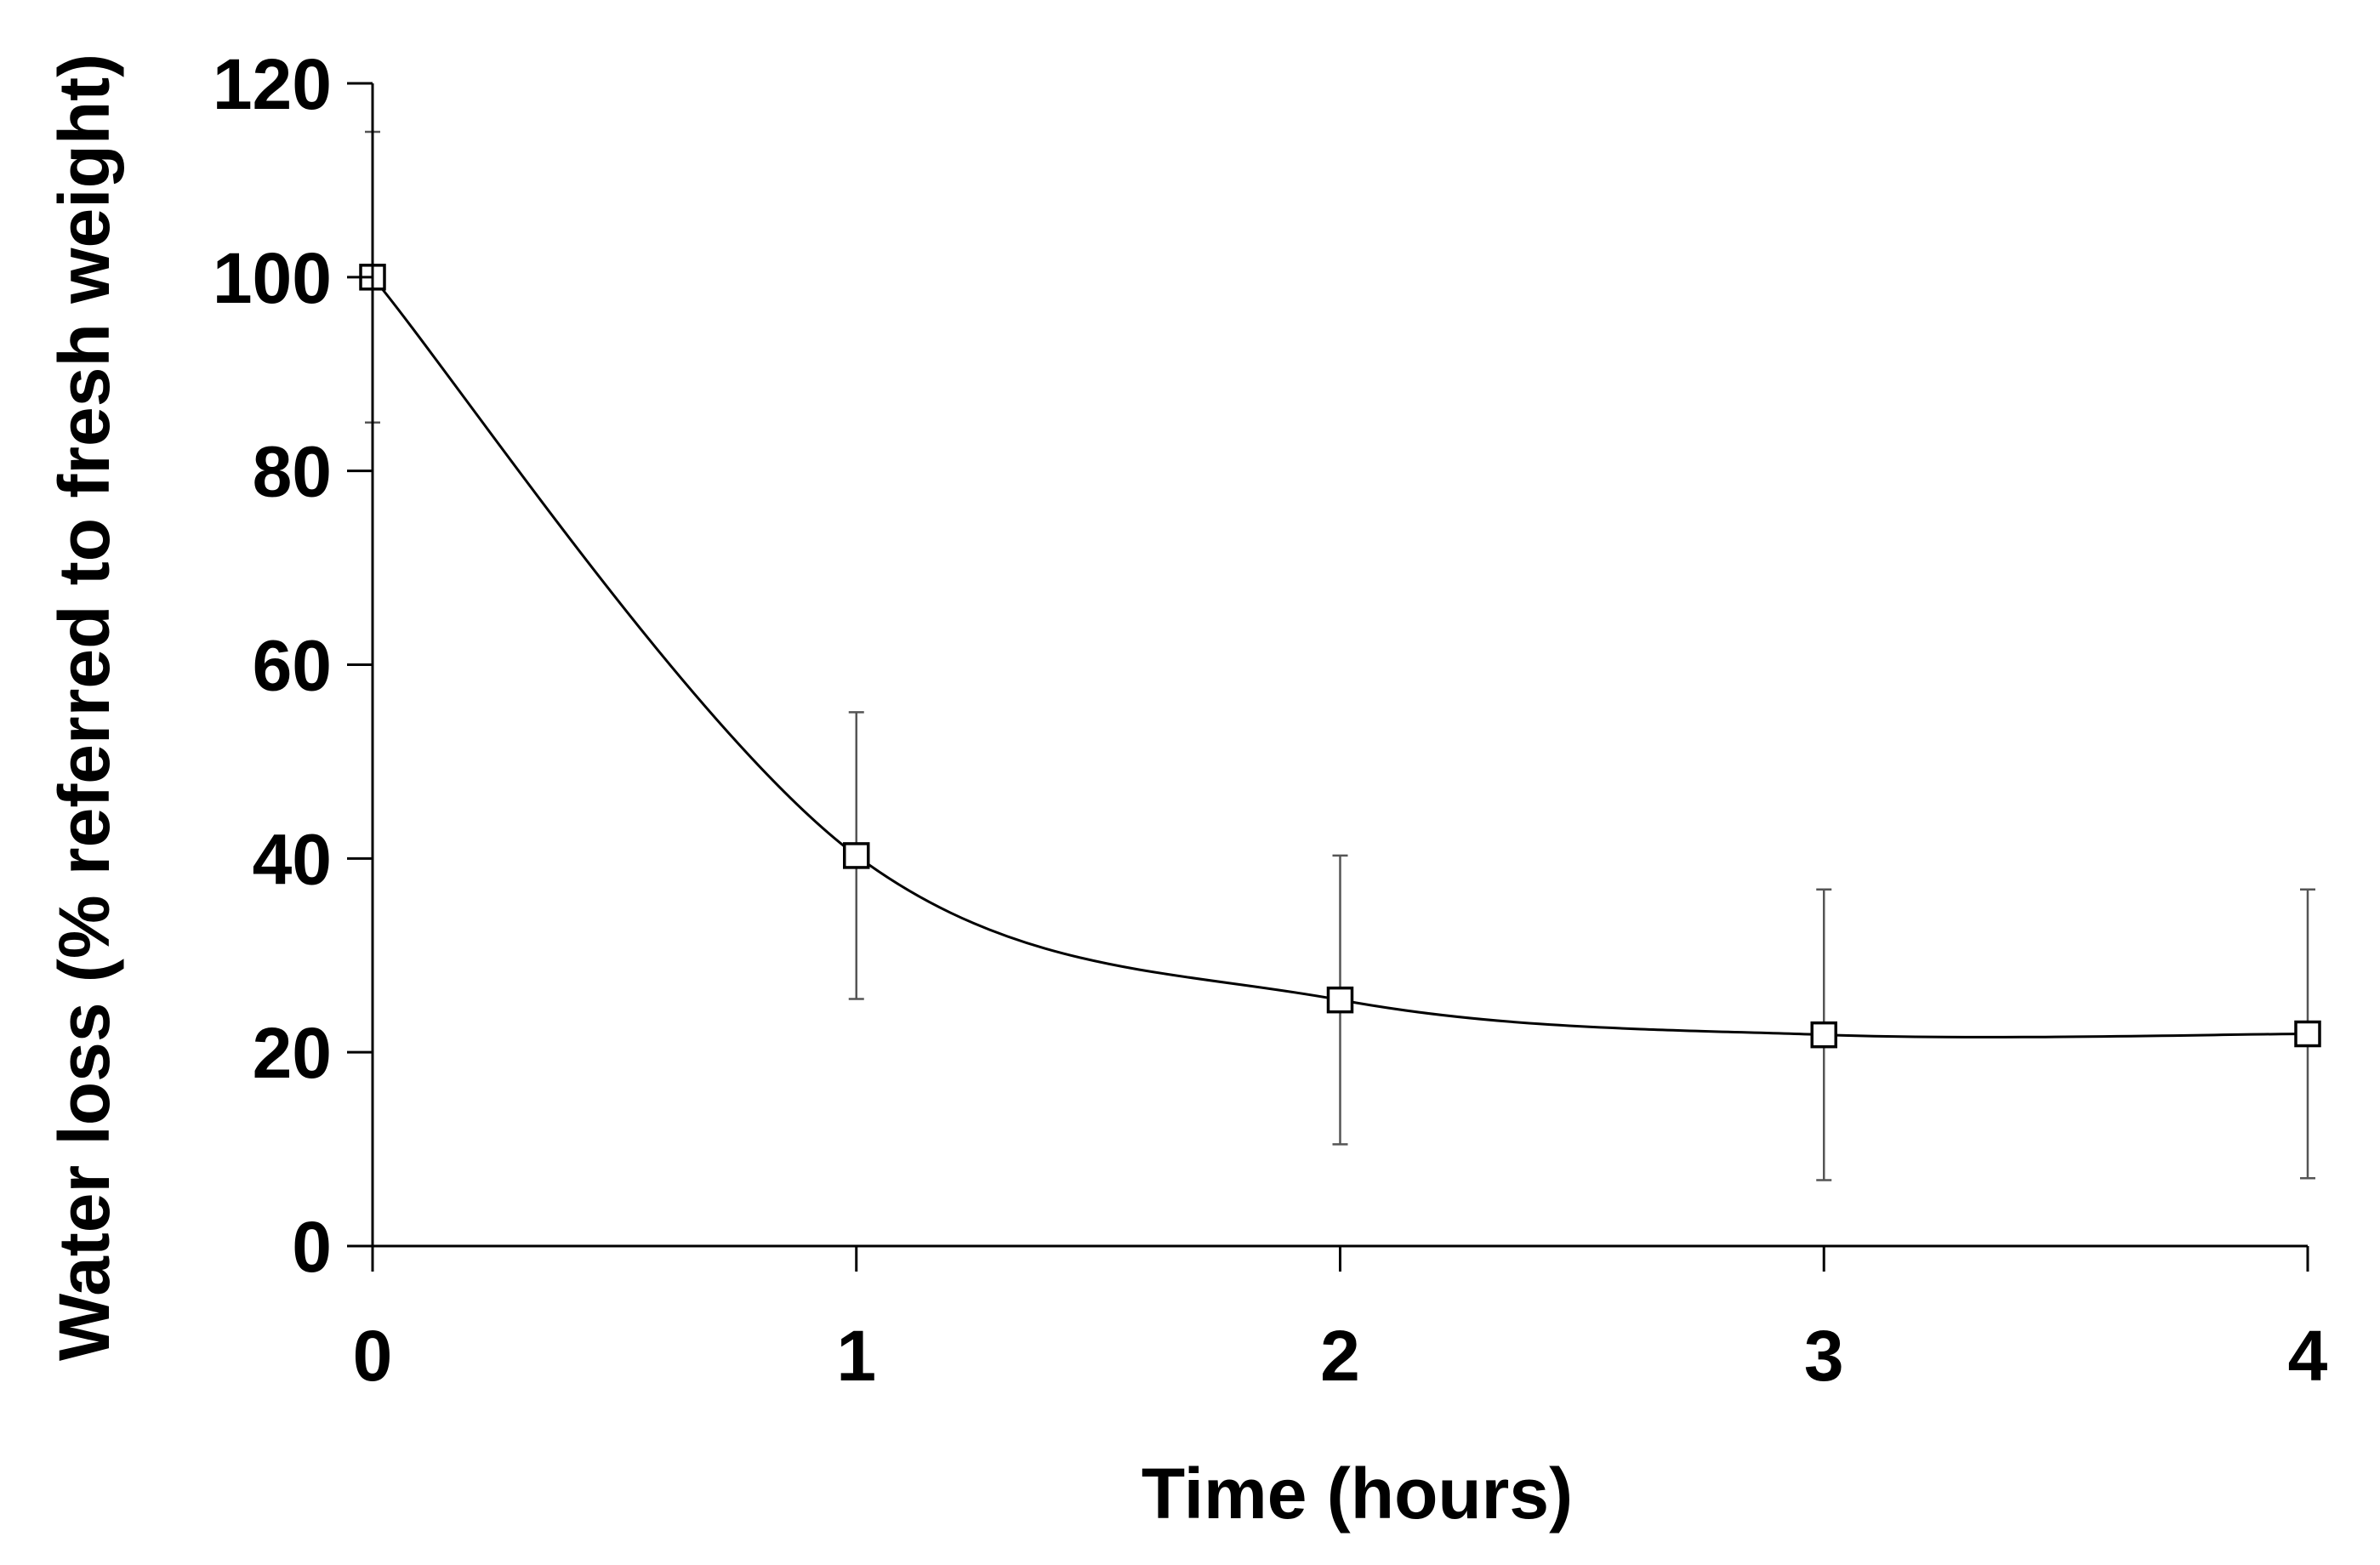 Image resolution: width=2380 pixels, height=1565 pixels. Describe the element at coordinates (84, 707) in the screenshot. I see `y-axis-title: Water loss (% referred to fresh weight)` at that location.